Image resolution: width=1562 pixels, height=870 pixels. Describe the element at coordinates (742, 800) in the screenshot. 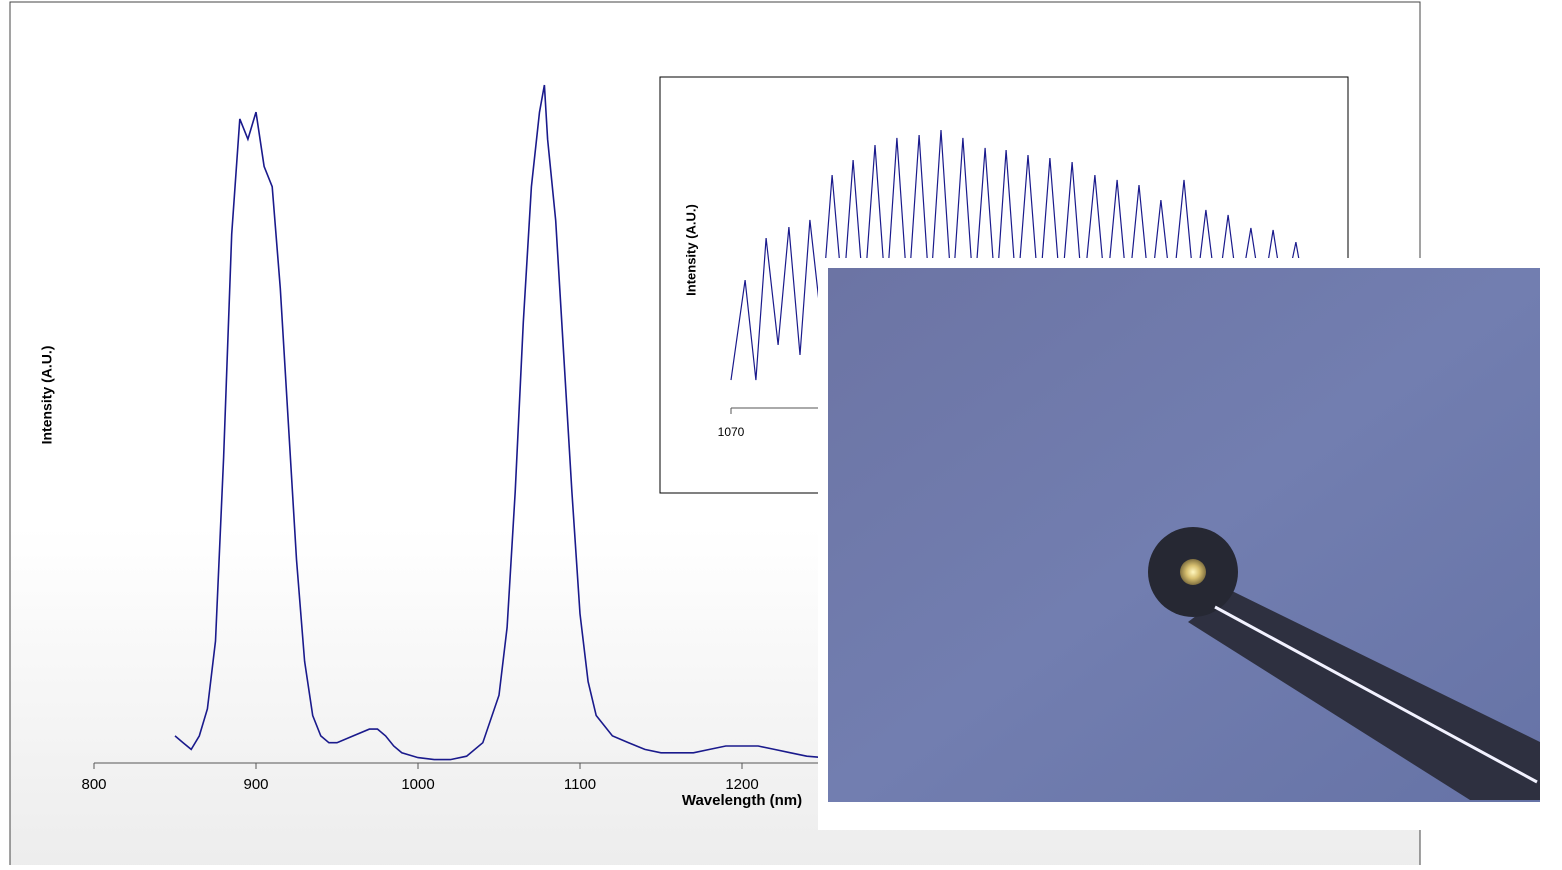

I see `x-axis-label: Wavelength (nm)` at that location.